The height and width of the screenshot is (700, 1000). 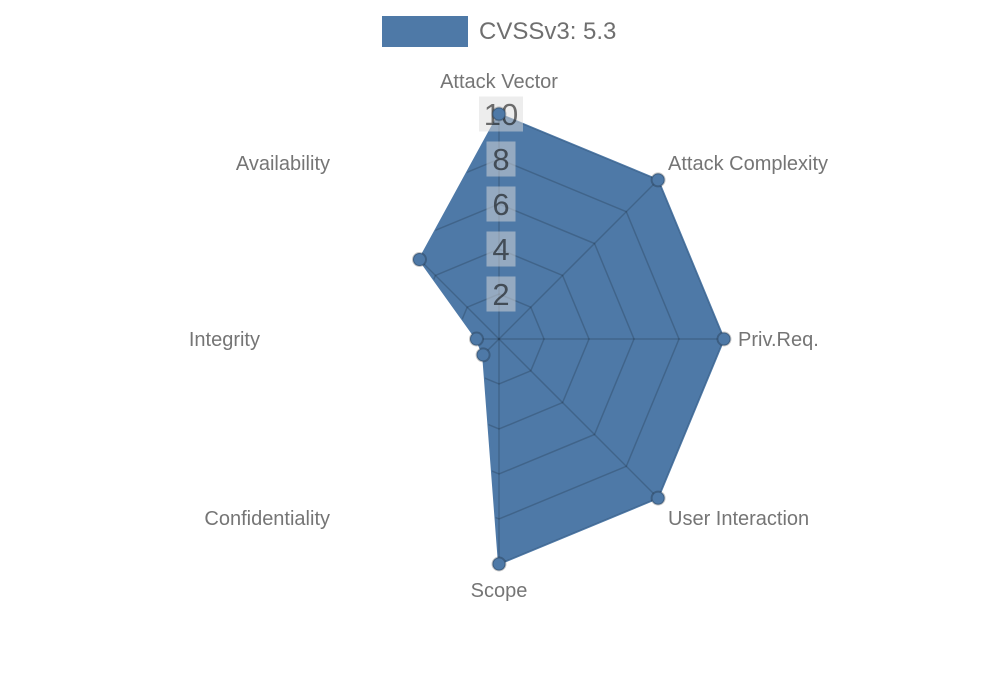 What do you see at coordinates (459, 418) in the screenshot?
I see `grid-spoke-confidentiality` at bounding box center [459, 418].